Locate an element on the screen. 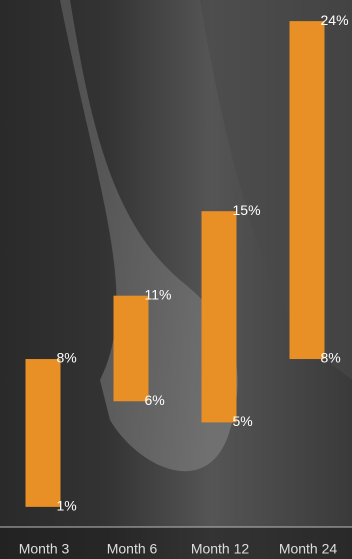 The height and width of the screenshot is (559, 352). x-tick-label: Month 12 is located at coordinates (220, 549).